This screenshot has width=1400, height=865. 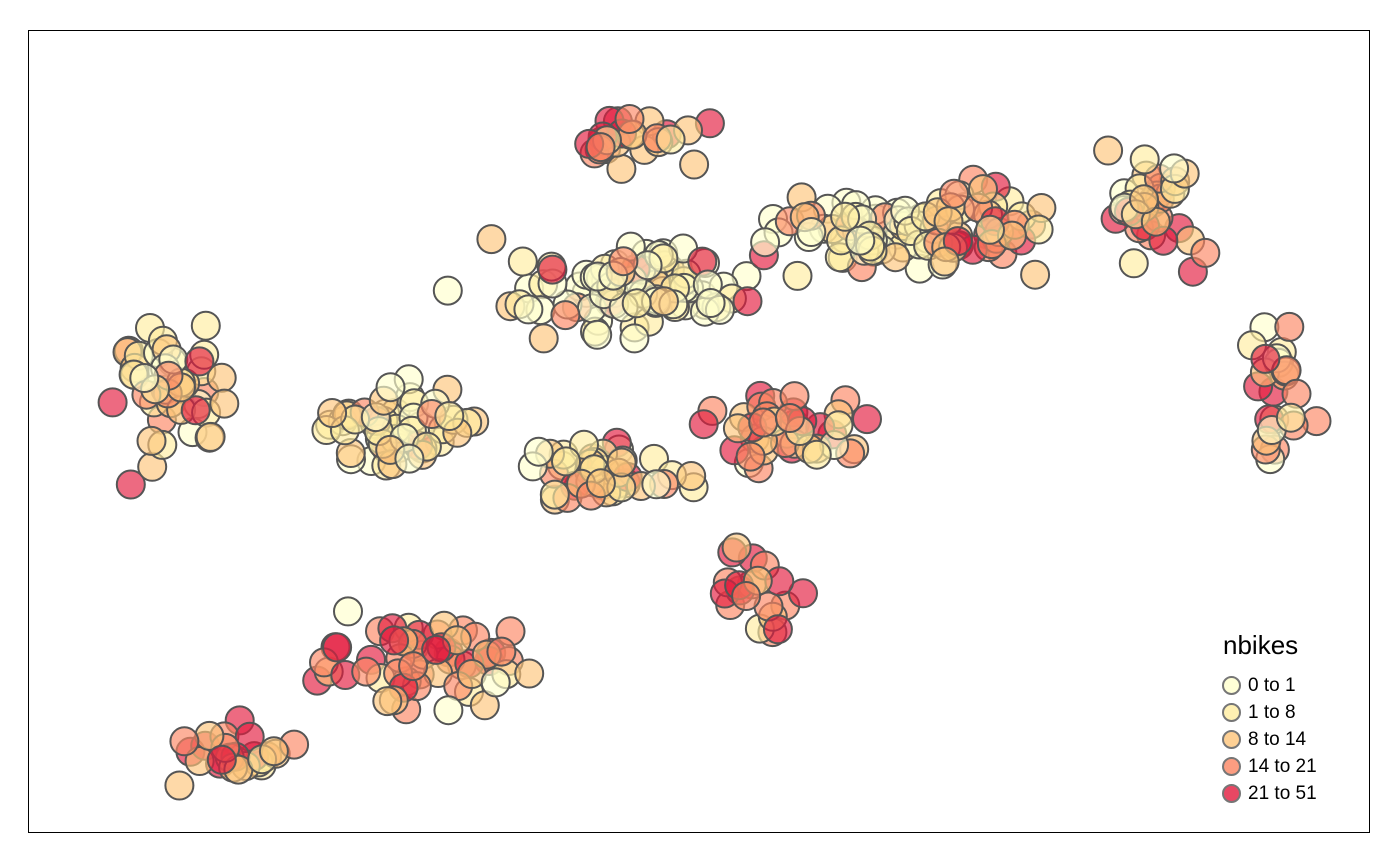 What do you see at coordinates (1277, 739) in the screenshot?
I see `legend-label: 8 to 14` at bounding box center [1277, 739].